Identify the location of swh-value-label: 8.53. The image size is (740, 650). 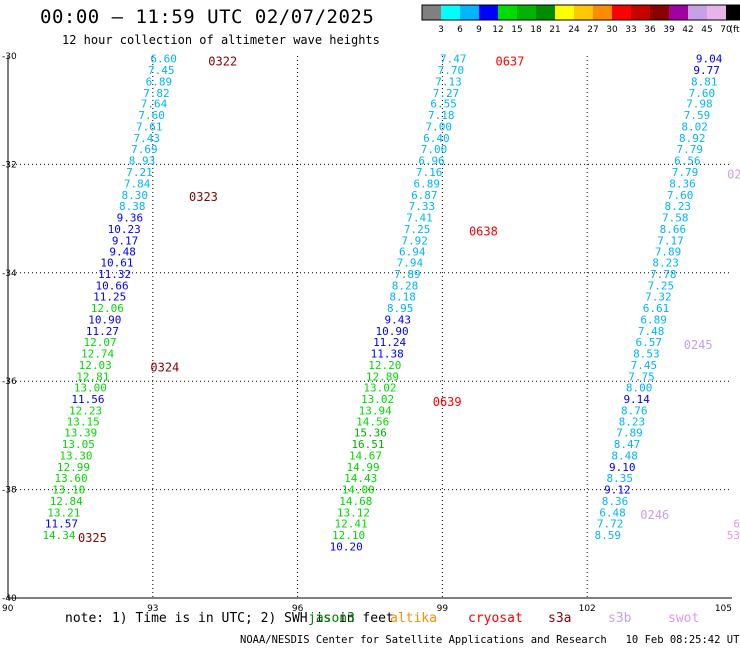
(646, 354).